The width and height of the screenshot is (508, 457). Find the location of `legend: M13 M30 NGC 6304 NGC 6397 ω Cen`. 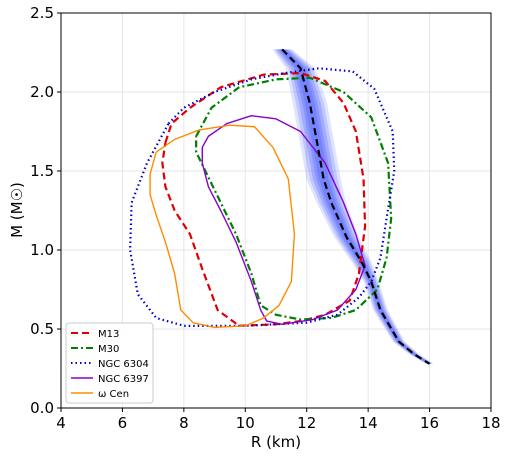

legend: M13 M30 NGC 6304 NGC 6397 ω Cen is located at coordinates (109, 363).